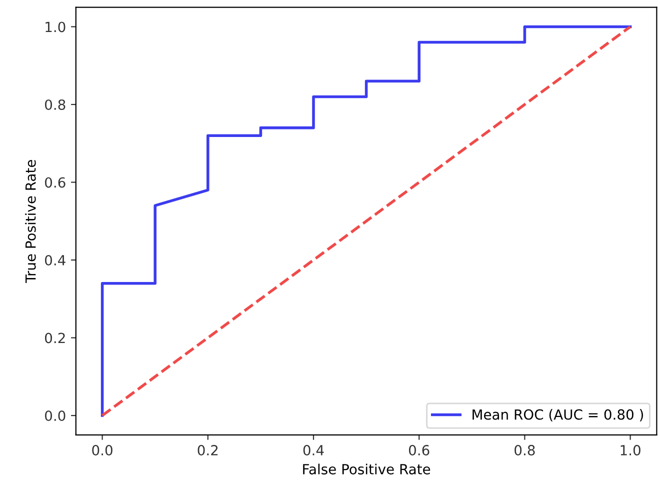  I want to click on x-tick-label: 0.0, so click(102, 450).